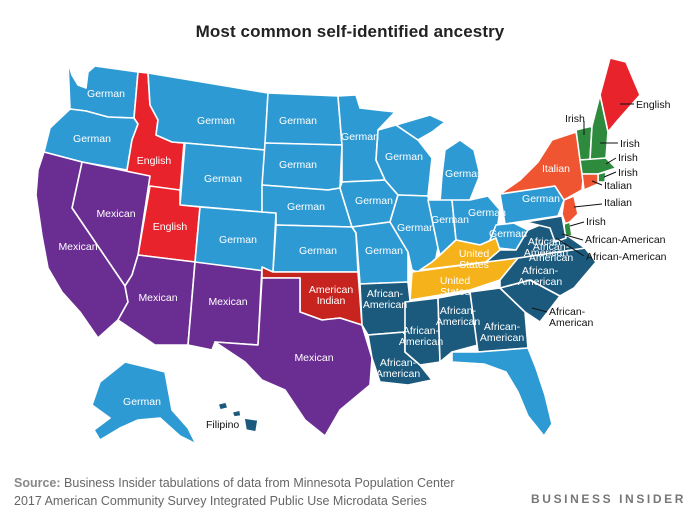 The height and width of the screenshot is (525, 700). Describe the element at coordinates (331, 290) in the screenshot. I see `label-oklahoma-1: American` at that location.